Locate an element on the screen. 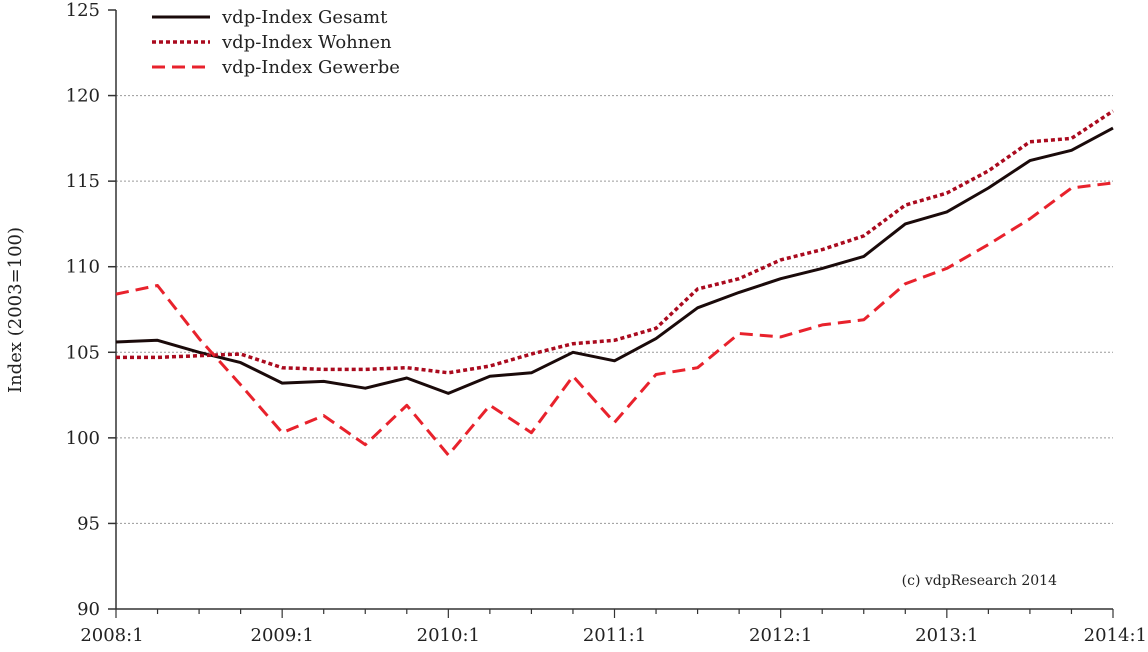 The height and width of the screenshot is (652, 1148). legend-label-2: vdp-Index Wohnen is located at coordinates (306, 42).